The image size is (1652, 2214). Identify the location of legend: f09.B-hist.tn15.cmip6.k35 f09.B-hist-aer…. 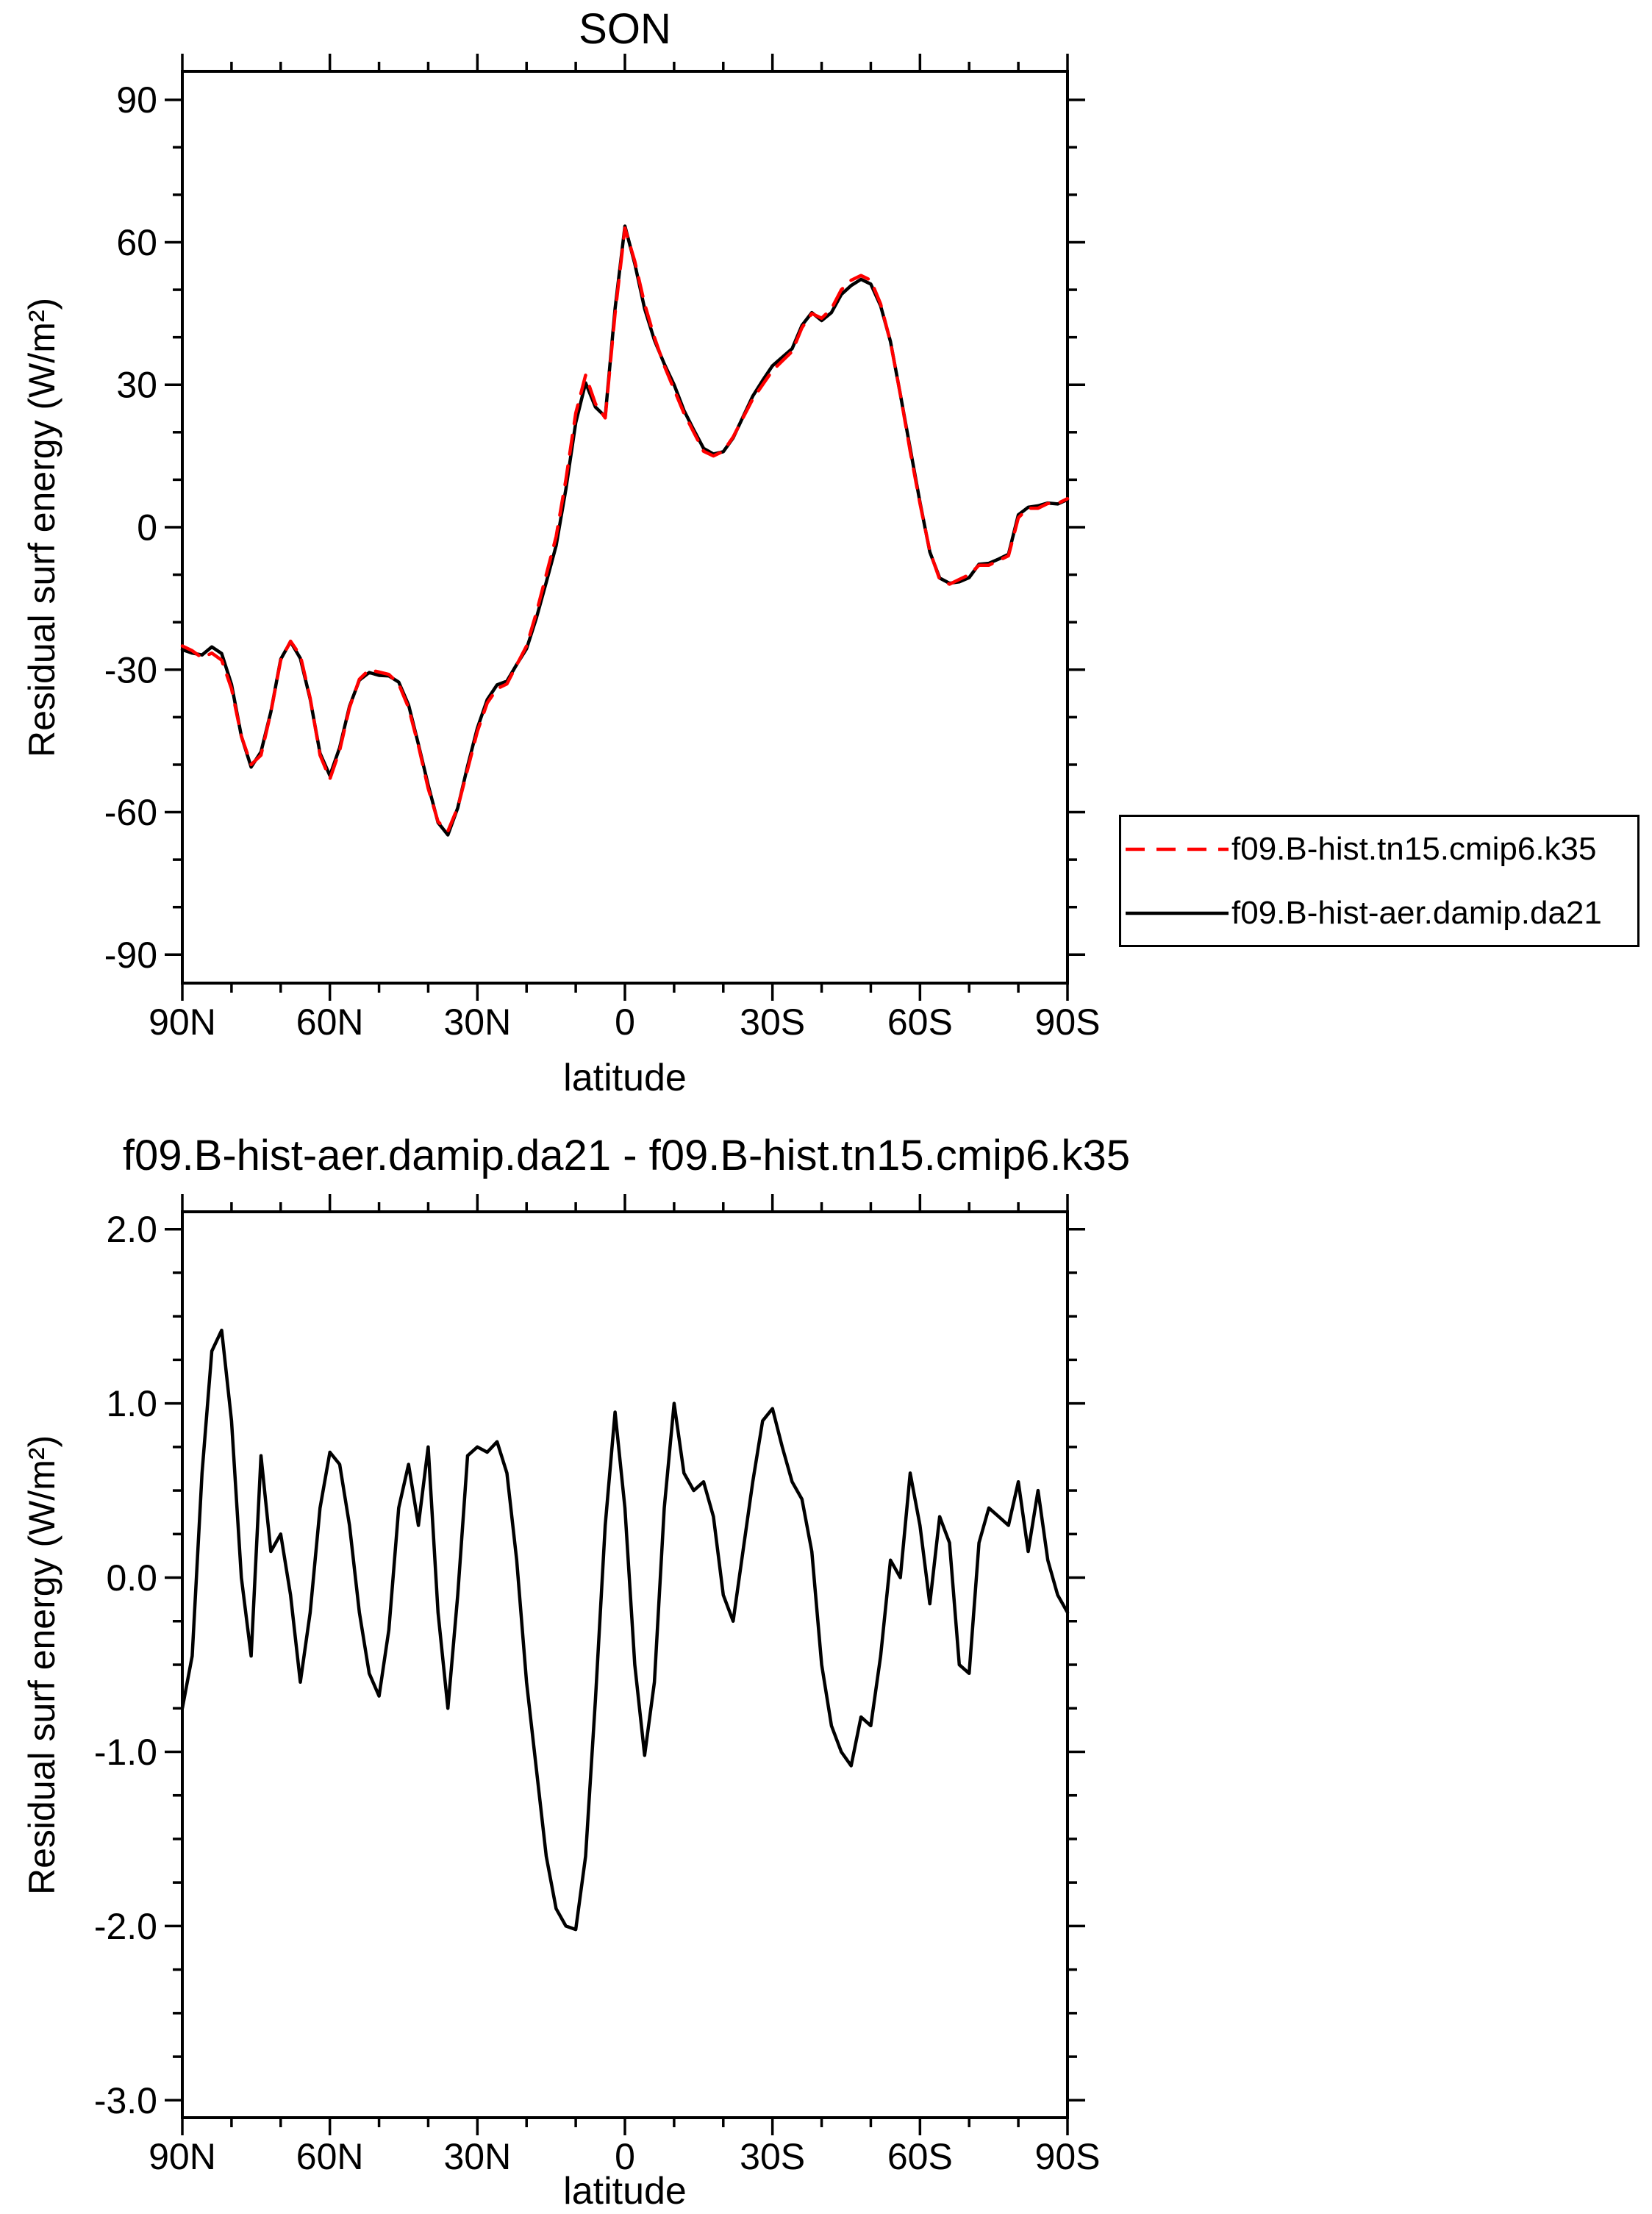
(1379, 881).